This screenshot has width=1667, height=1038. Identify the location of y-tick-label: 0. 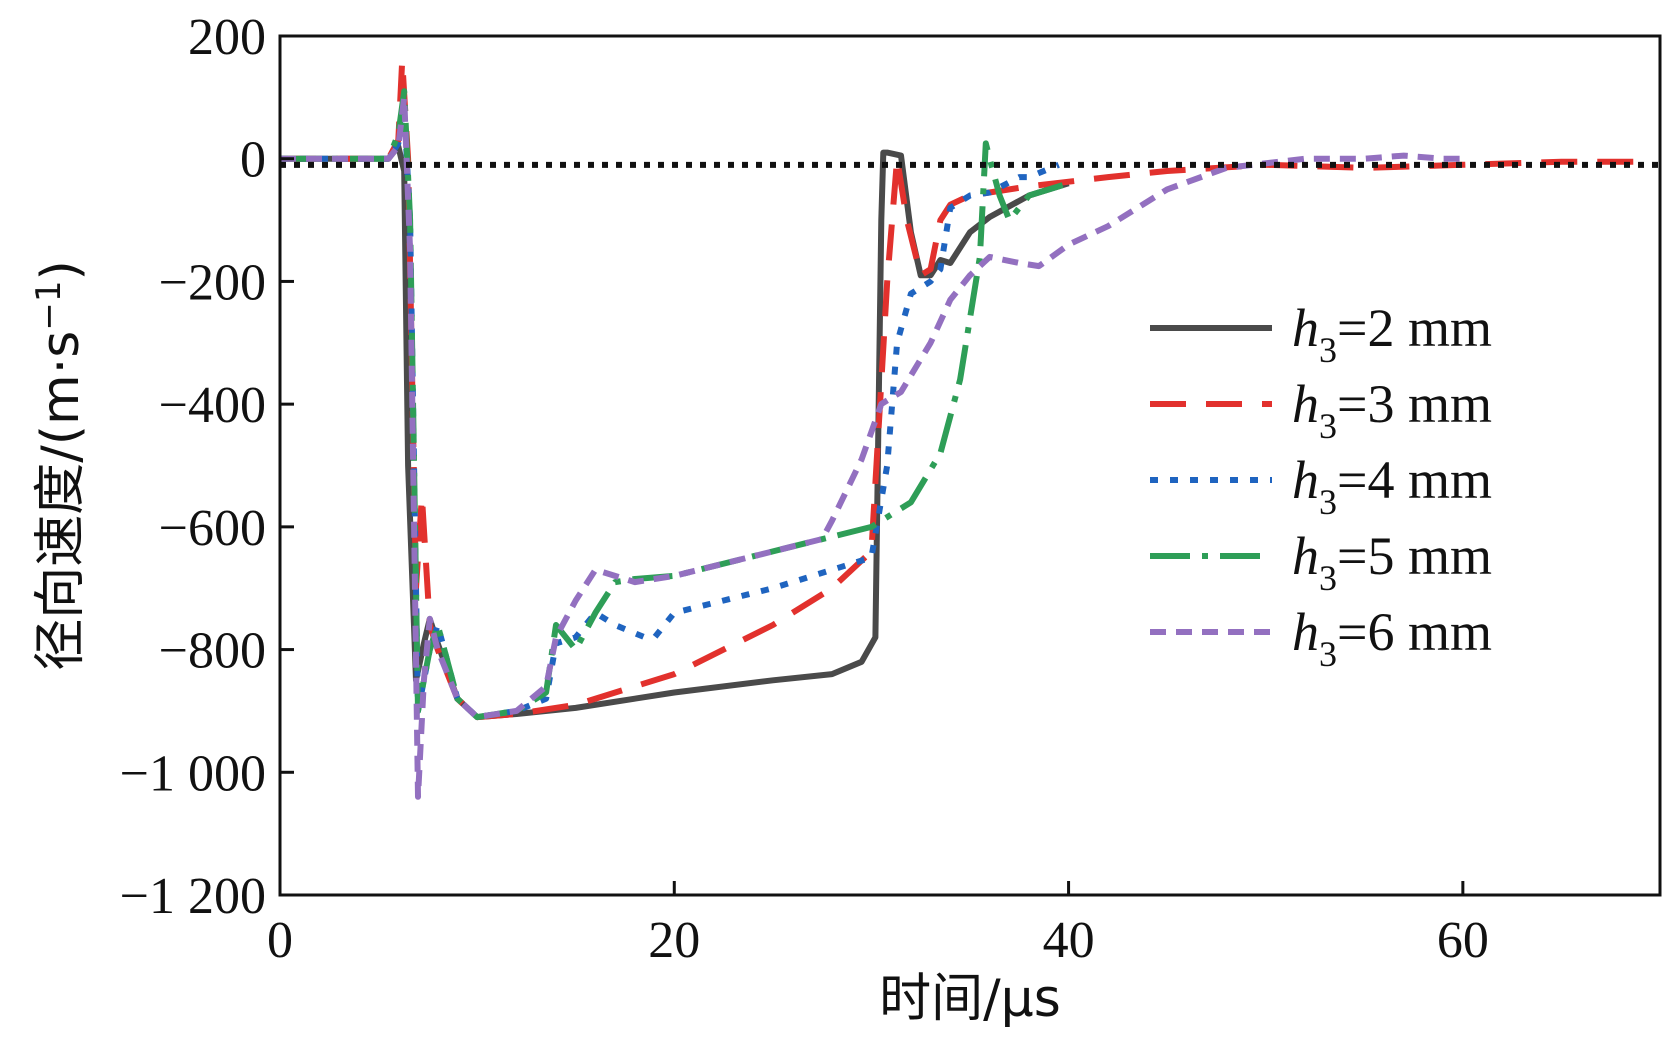
(253, 160).